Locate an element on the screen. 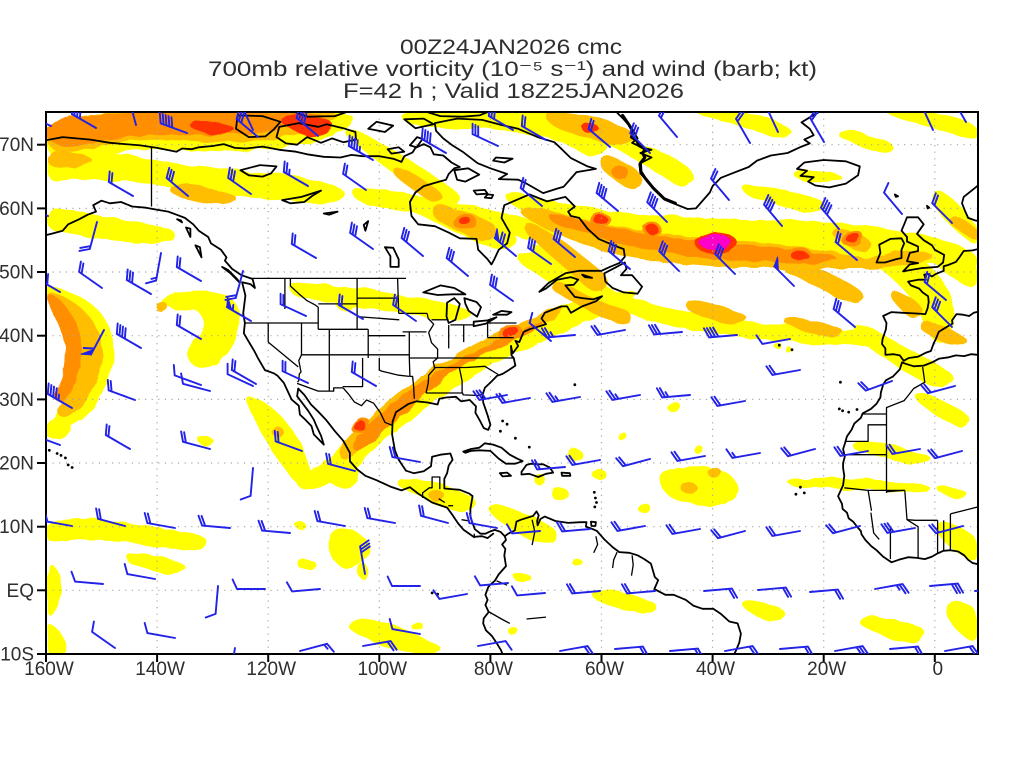 This screenshot has width=1024, height=768. svg-text: 70N is located at coordinates (17, 145).